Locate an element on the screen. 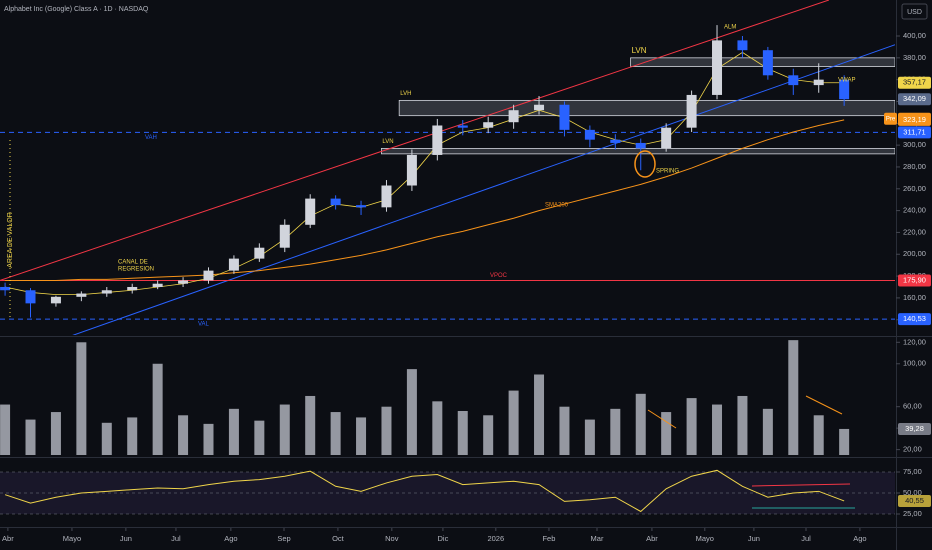 This screenshot has height=550, width=932. x-tick-label: 2026 is located at coordinates (495, 538).